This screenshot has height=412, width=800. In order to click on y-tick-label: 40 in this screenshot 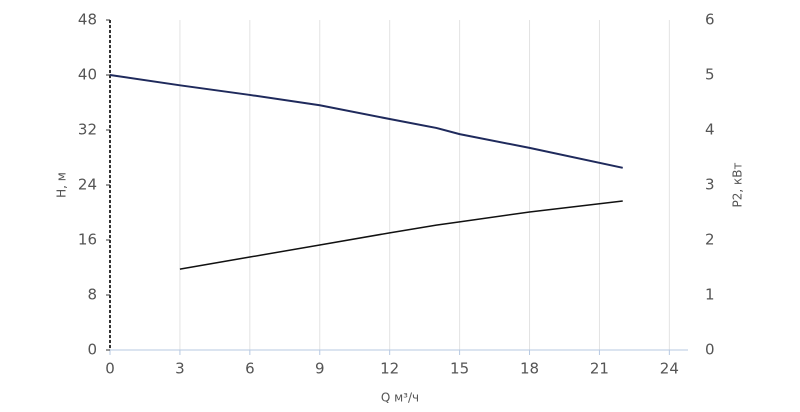, I will do `click(87, 75)`.